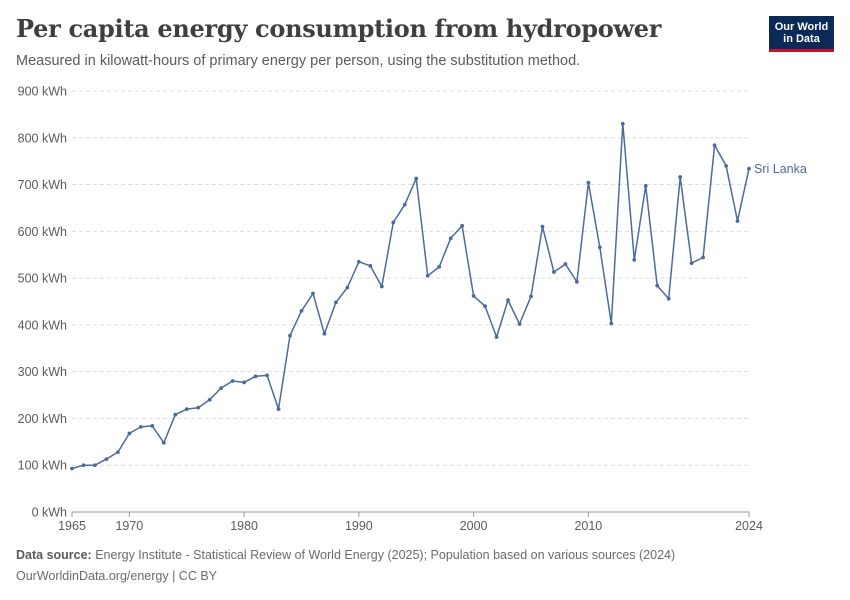 Image resolution: width=850 pixels, height=600 pixels. Describe the element at coordinates (72, 526) in the screenshot. I see `x-tick-label: 1965` at that location.